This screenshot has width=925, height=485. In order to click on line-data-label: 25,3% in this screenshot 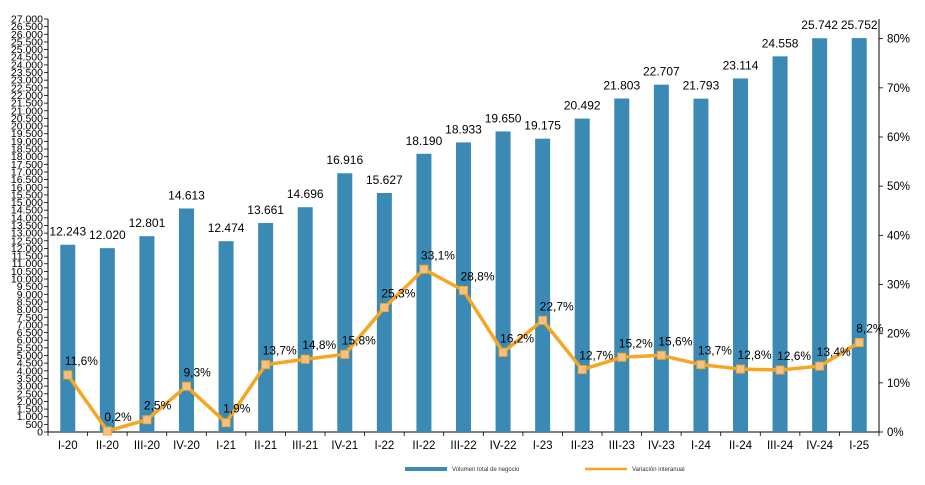, I will do `click(398, 294)`.